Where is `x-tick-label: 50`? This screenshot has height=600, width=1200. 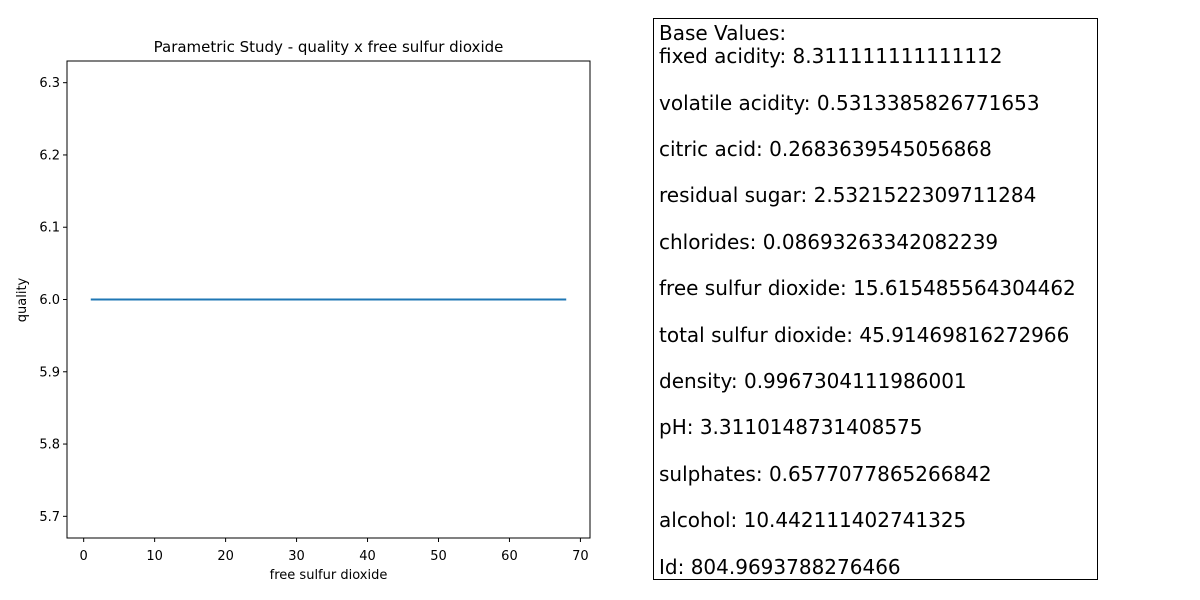 x-tick-label: 50 is located at coordinates (438, 556).